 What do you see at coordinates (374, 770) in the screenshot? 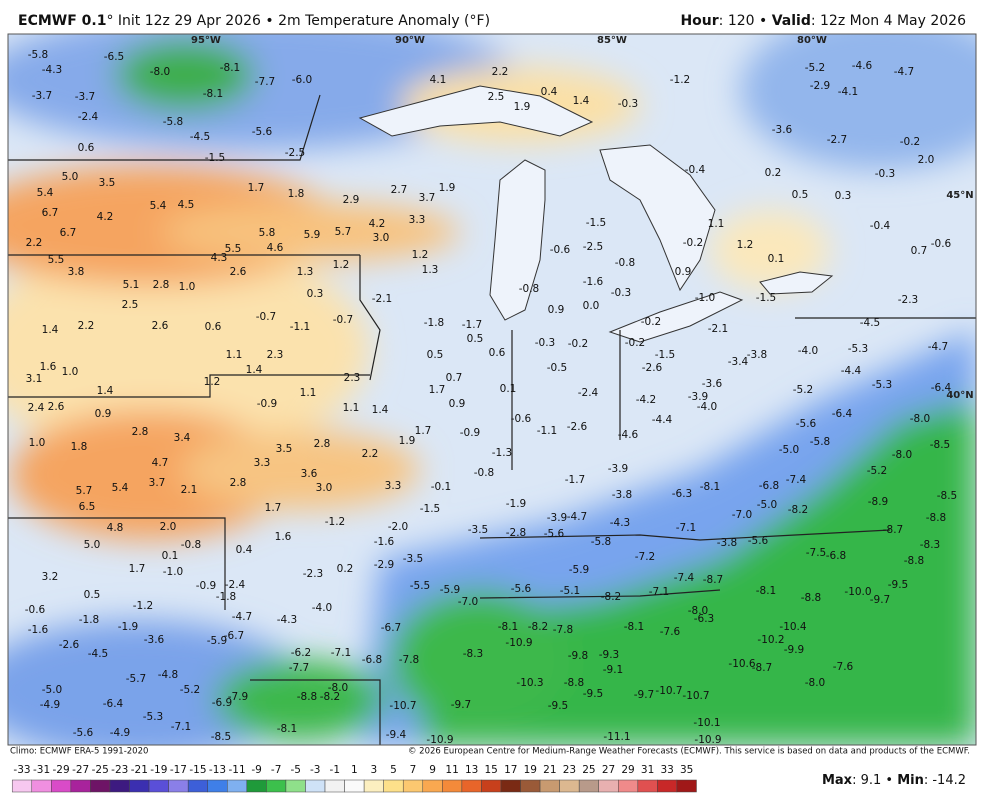
I see `colorbar-label: 3` at bounding box center [374, 770].